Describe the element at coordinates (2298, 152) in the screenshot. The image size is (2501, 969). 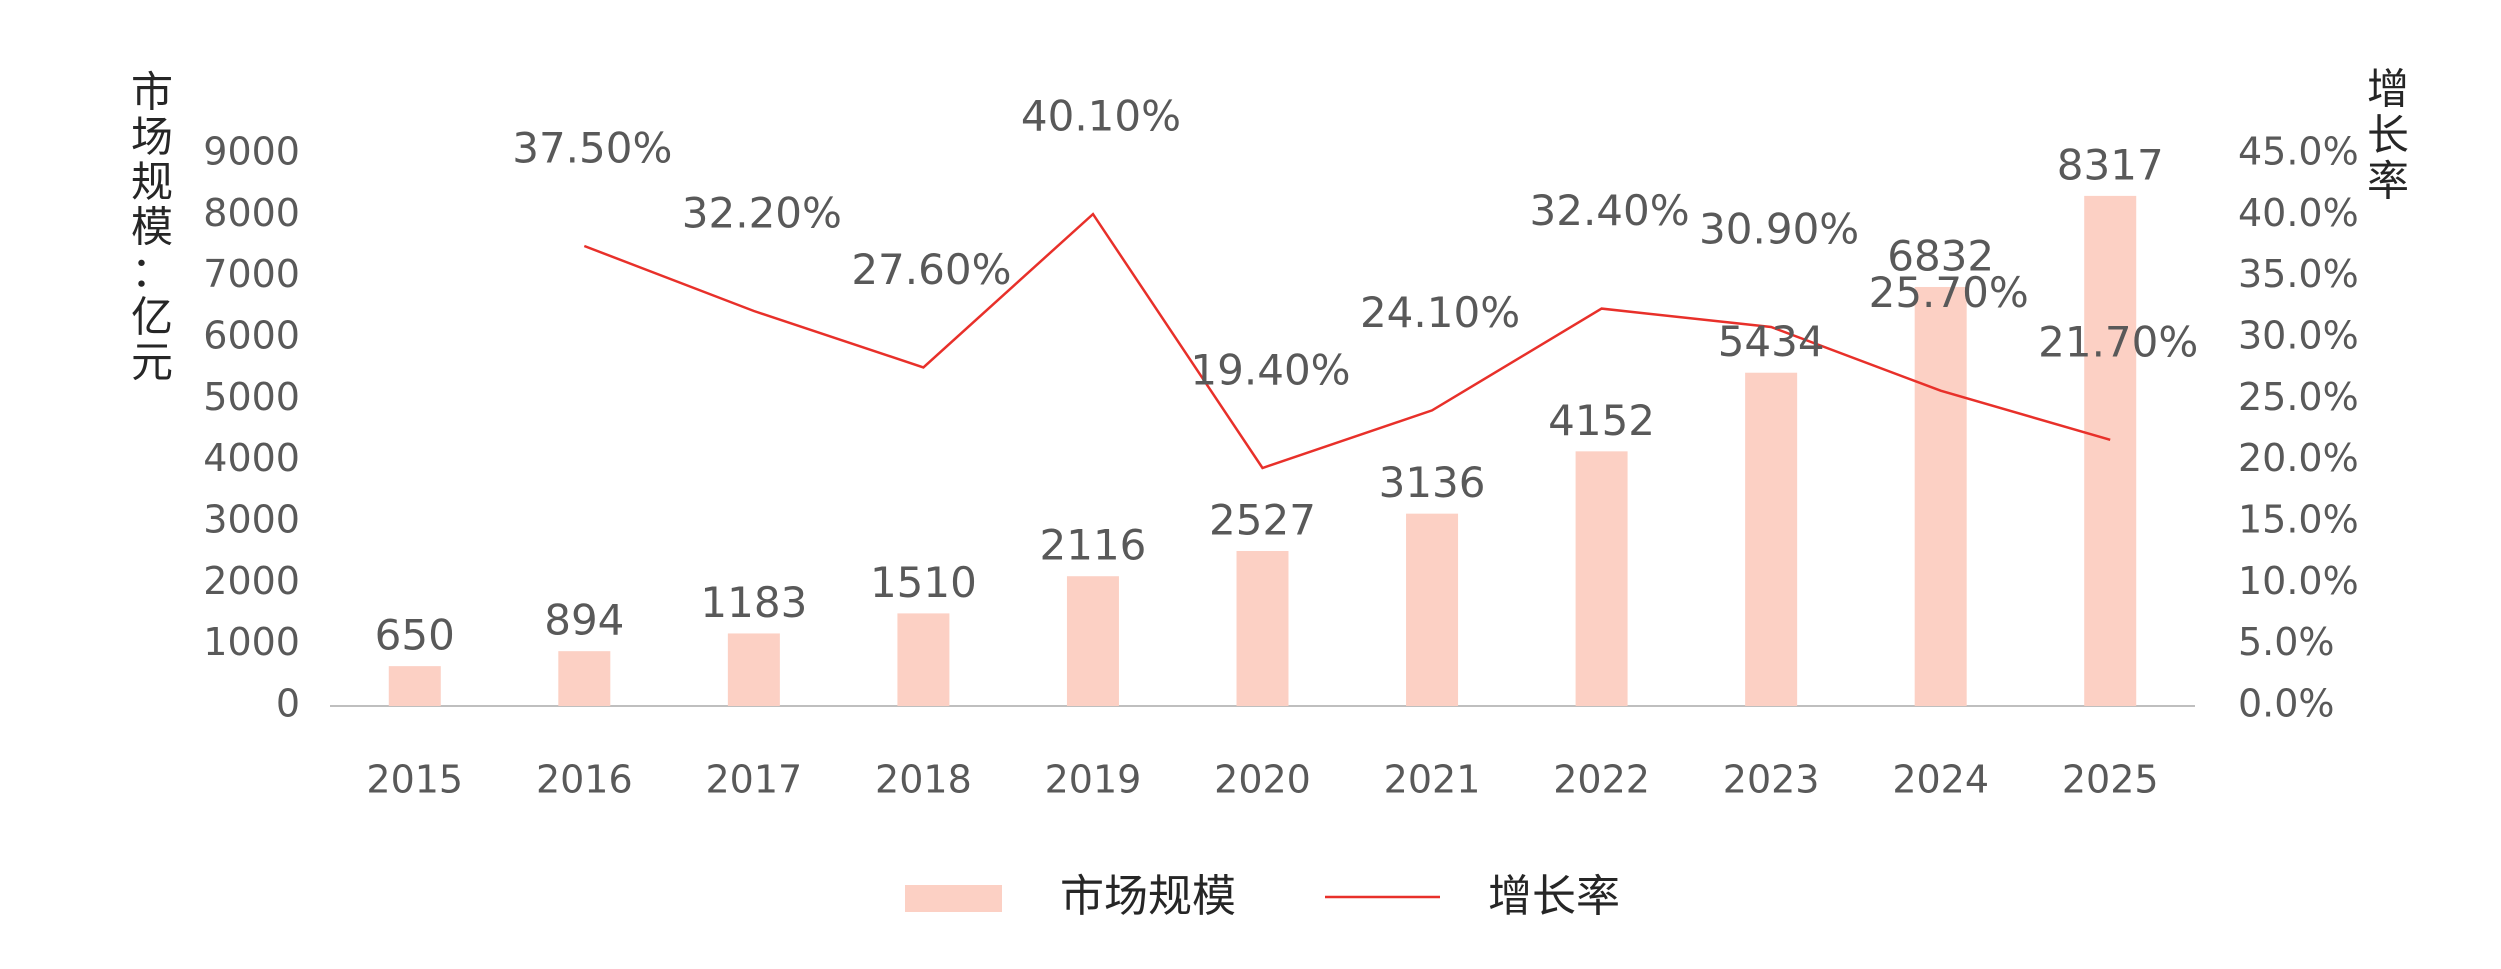
I see `right-tick-label: 45.0%` at that location.